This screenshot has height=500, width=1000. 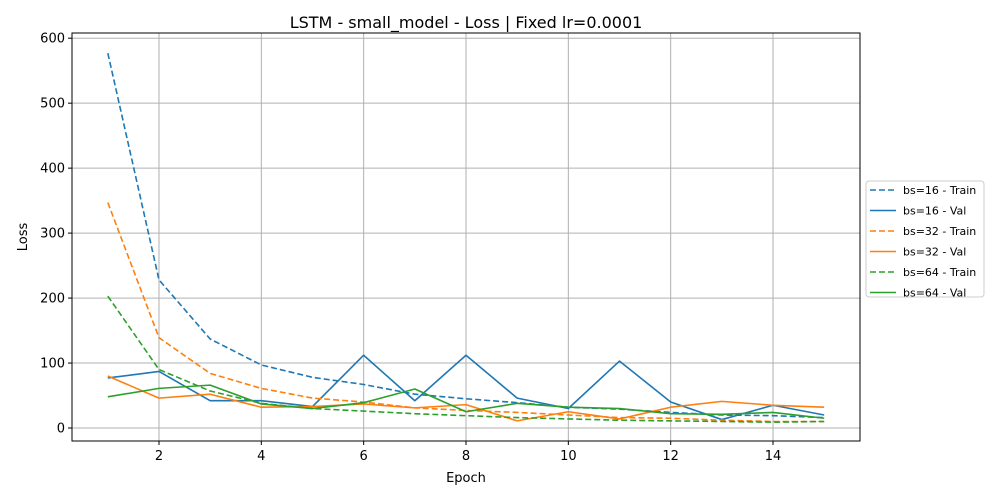 I want to click on x-tick-label: 14, so click(x=773, y=456).